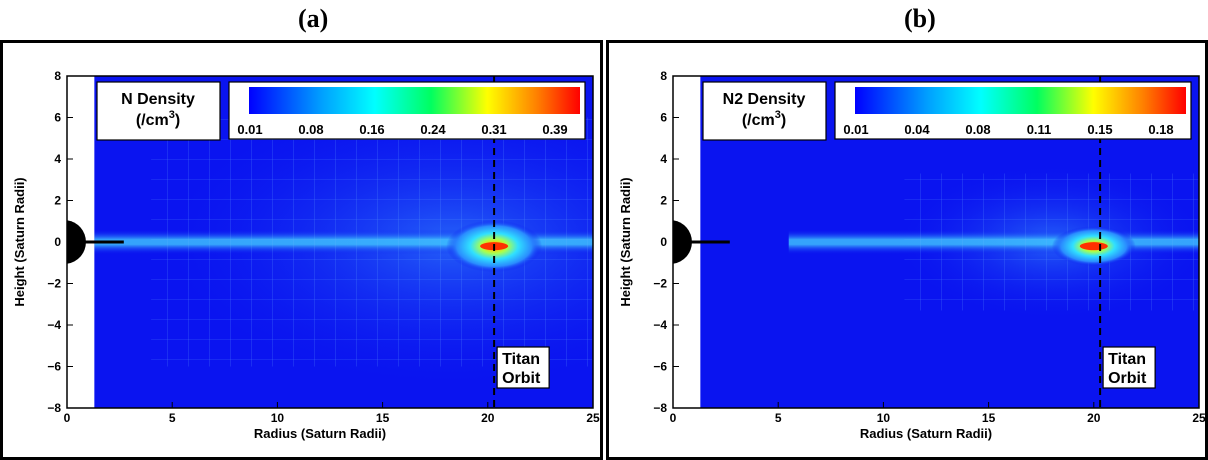 This screenshot has width=1208, height=460. I want to click on colorbar-tick-label: 0.15, so click(1099, 129).